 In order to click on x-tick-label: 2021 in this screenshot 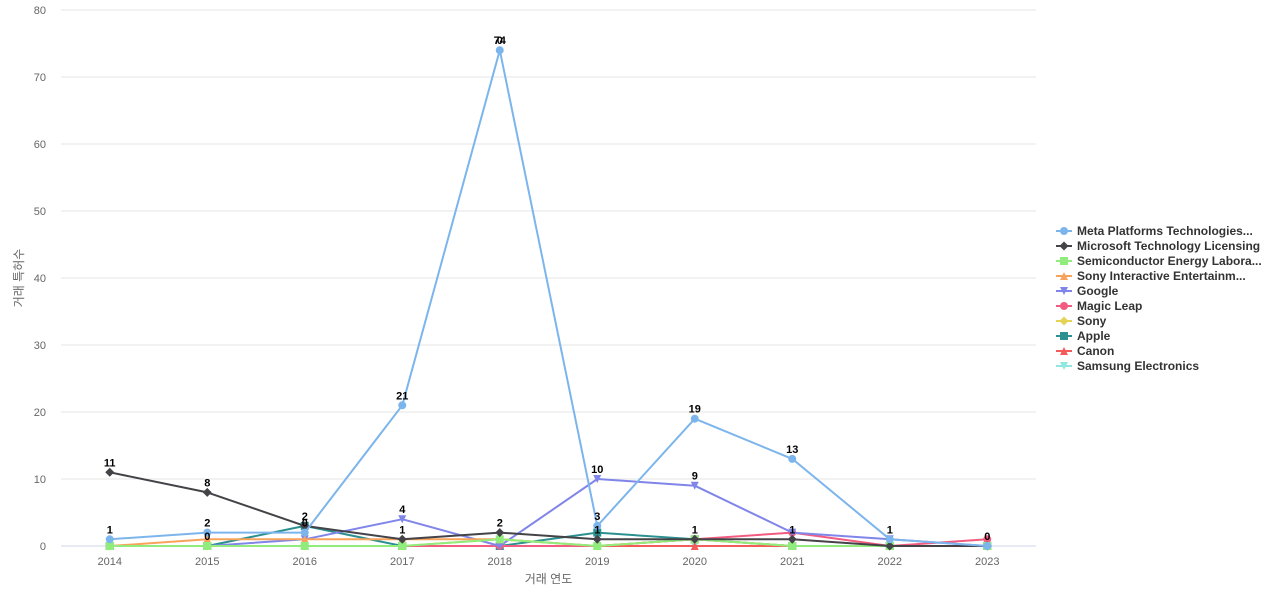, I will do `click(792, 562)`.